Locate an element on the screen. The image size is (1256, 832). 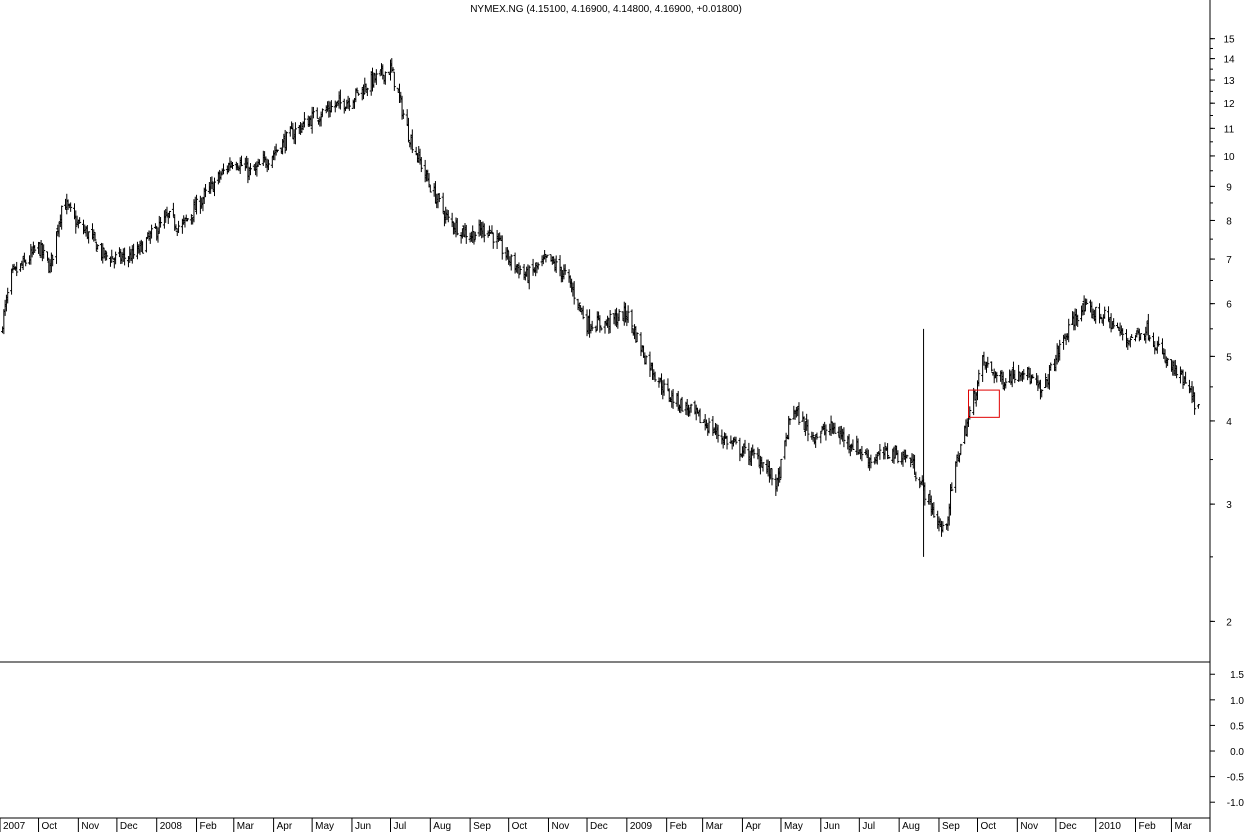
x-tick-label: May is located at coordinates (324, 826).